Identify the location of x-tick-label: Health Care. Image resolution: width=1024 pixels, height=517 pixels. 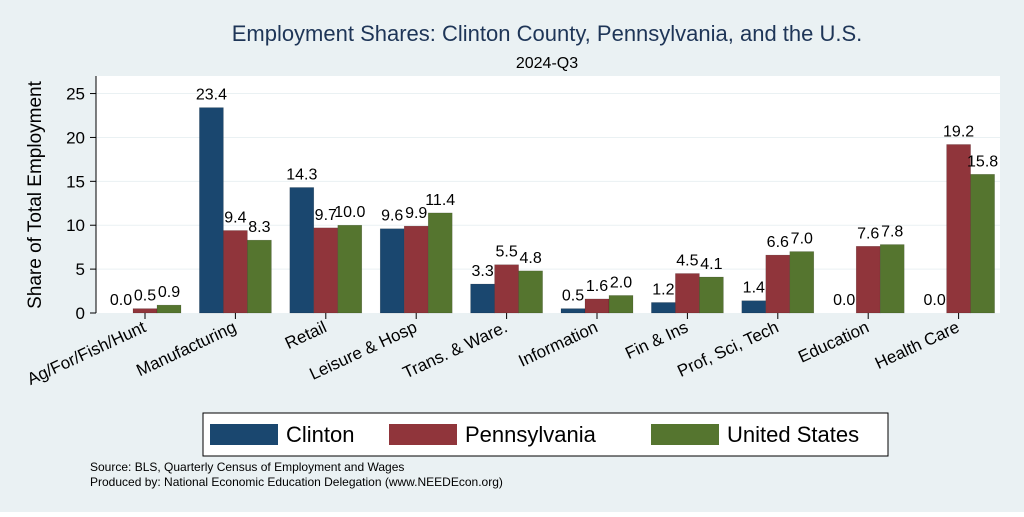
(917, 345).